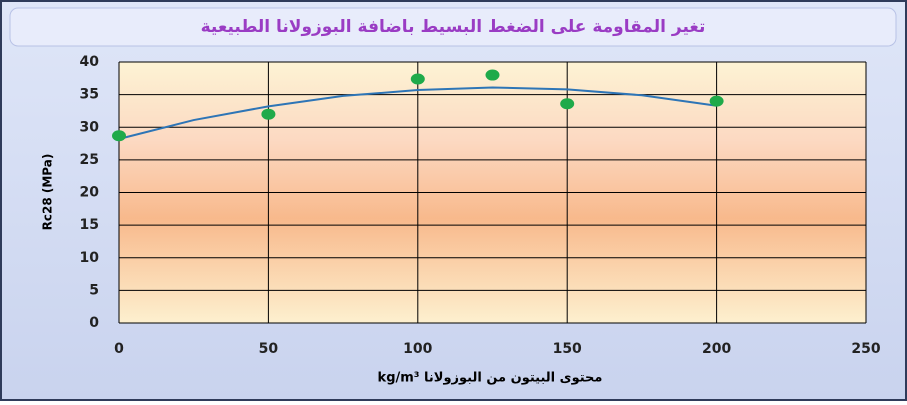 This screenshot has width=907, height=405. Describe the element at coordinates (90, 193) in the screenshot. I see `y-tick-label: 20` at that location.